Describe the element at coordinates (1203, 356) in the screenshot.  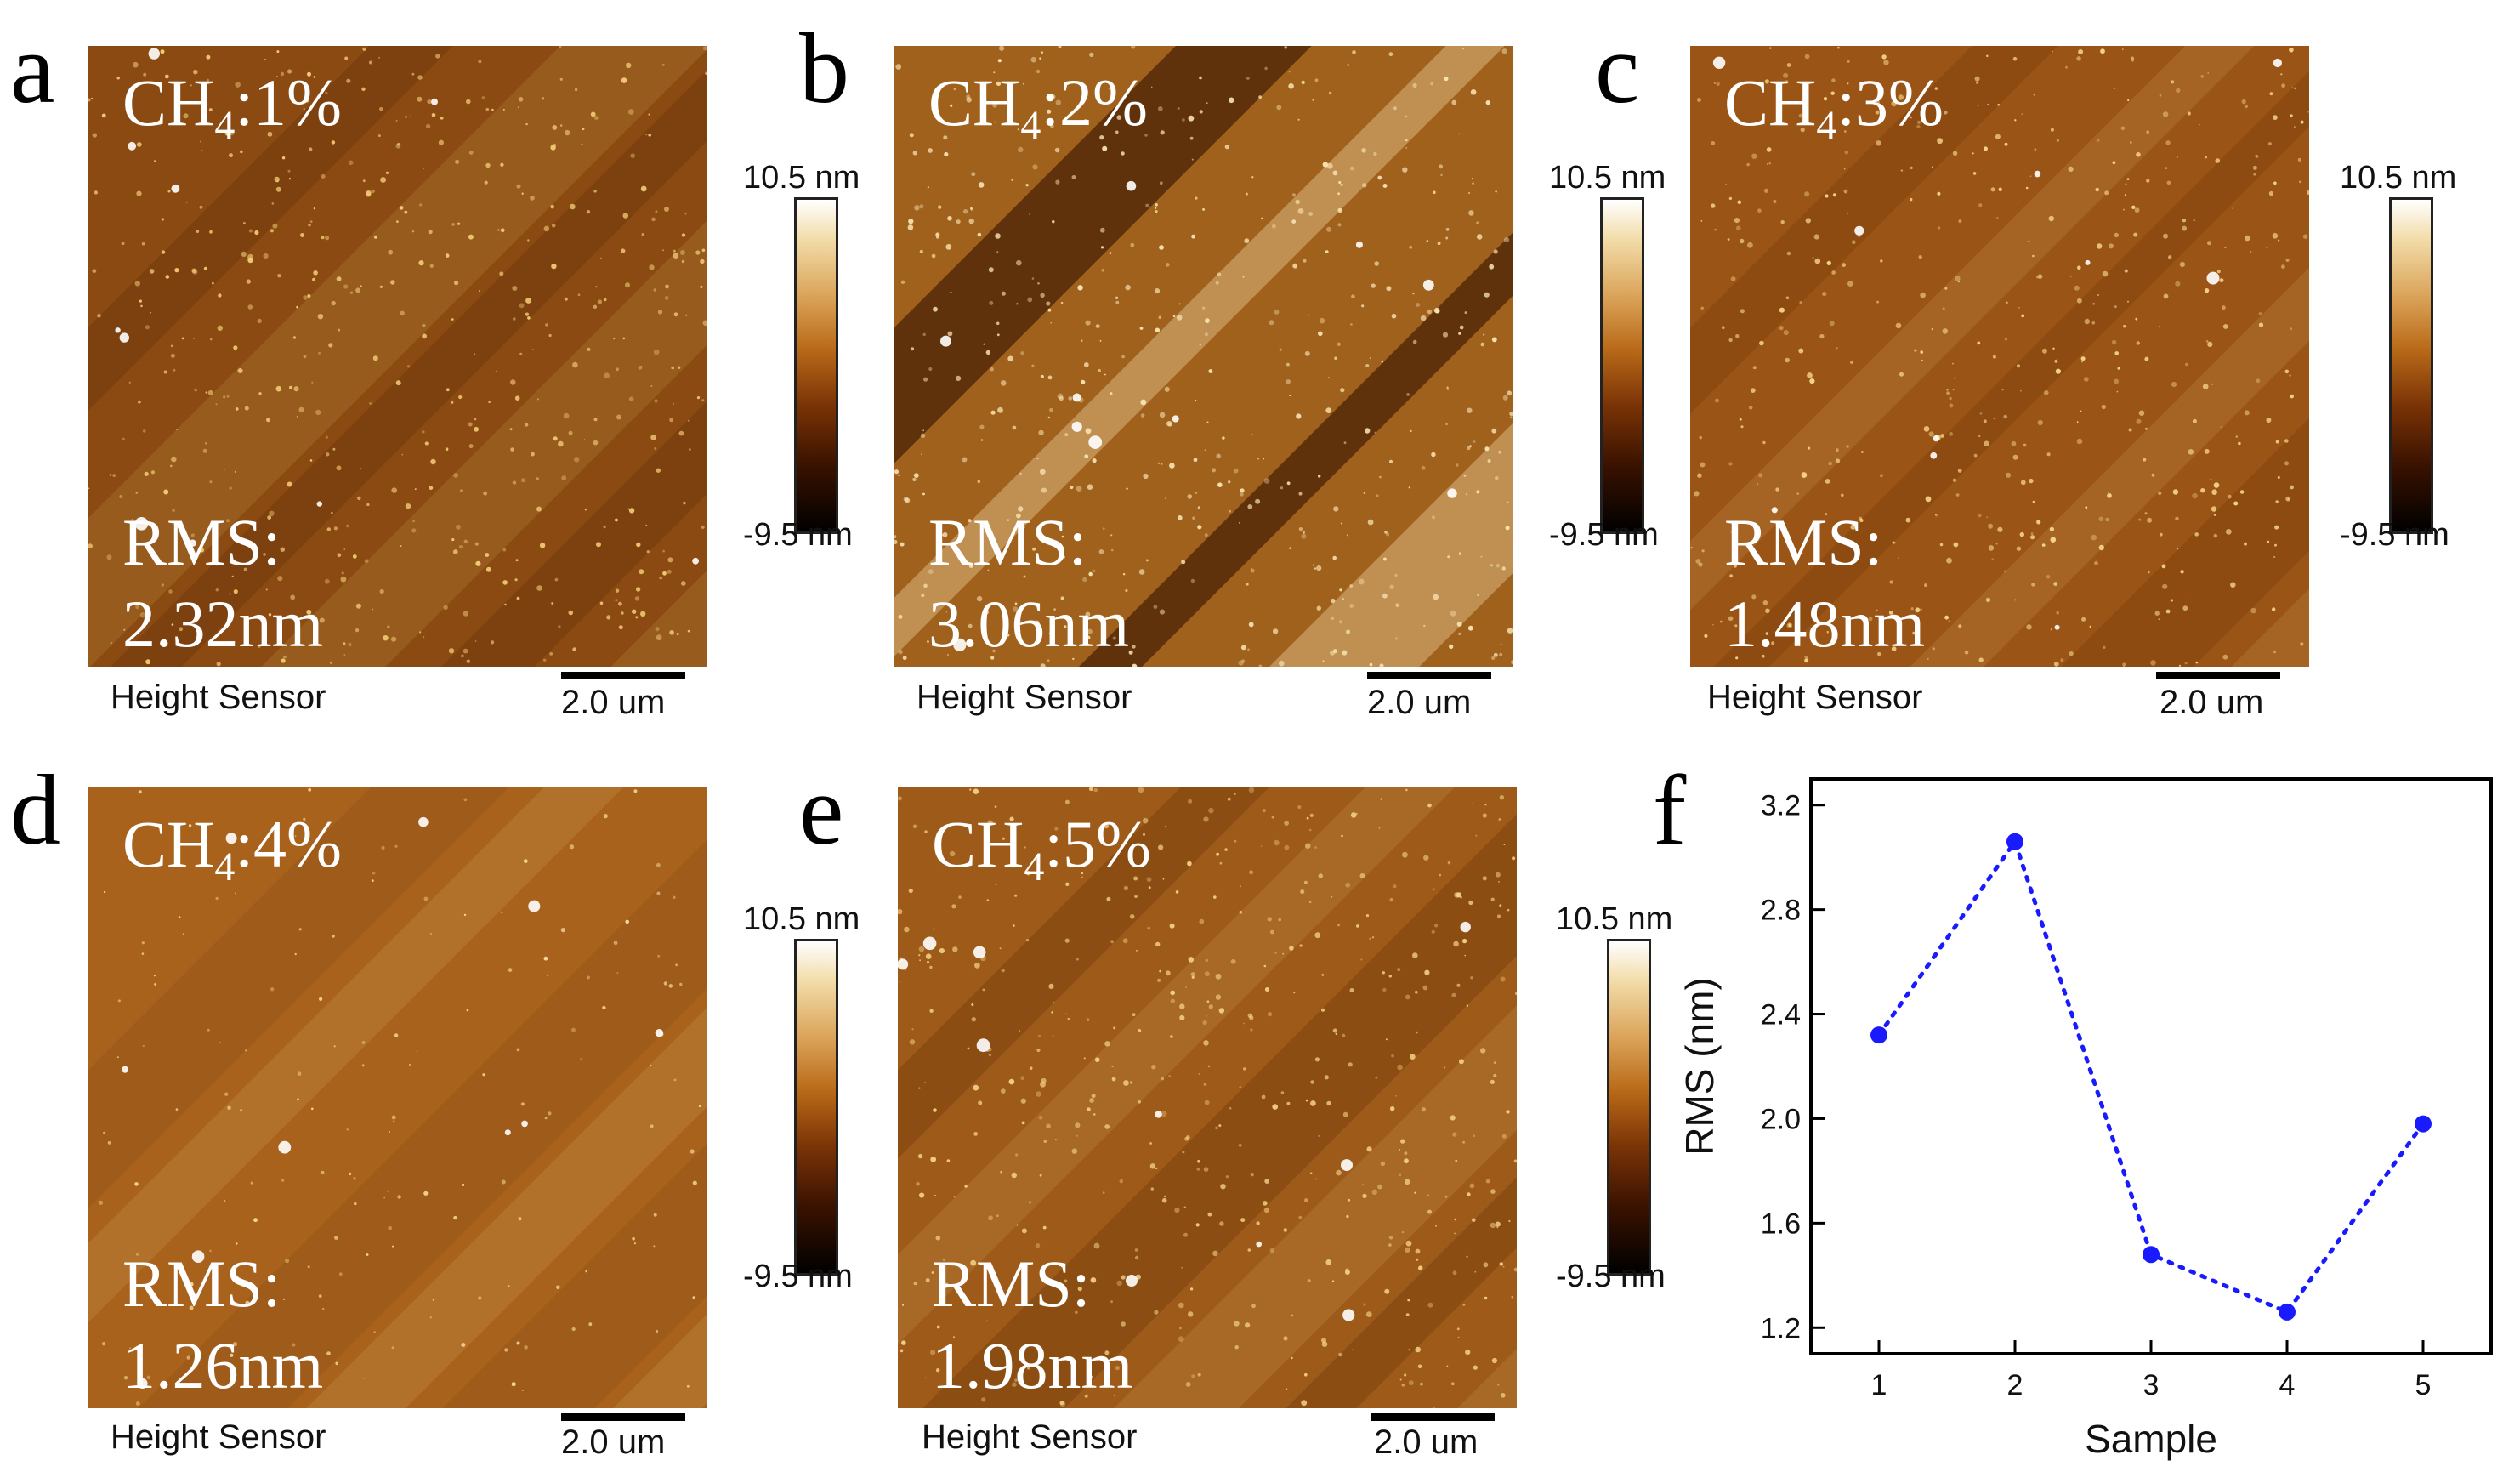
I see `afm-image-b: CH4:2% RMS: 3.06nm` at that location.